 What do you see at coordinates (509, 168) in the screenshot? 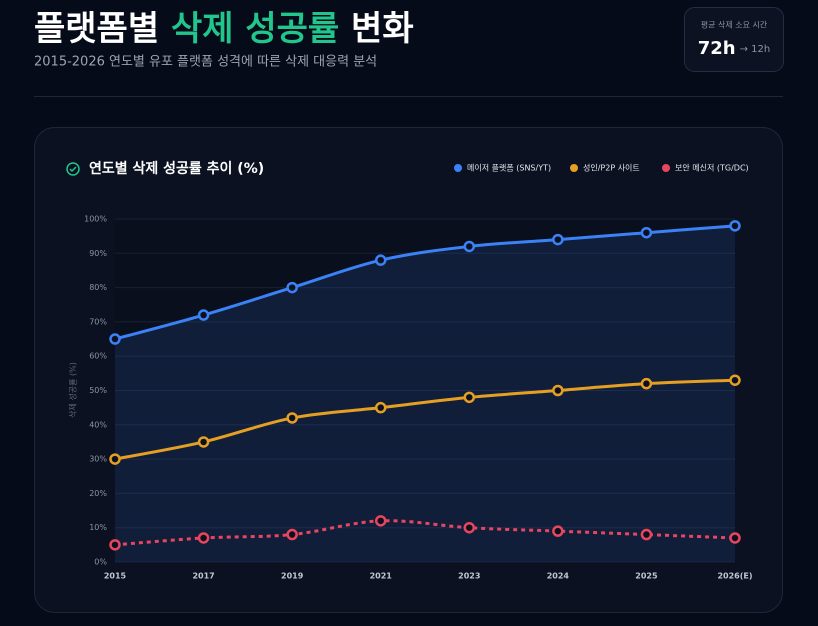
I see `legend-label: 메이저 플랫폼 (SNS/YT)` at bounding box center [509, 168].